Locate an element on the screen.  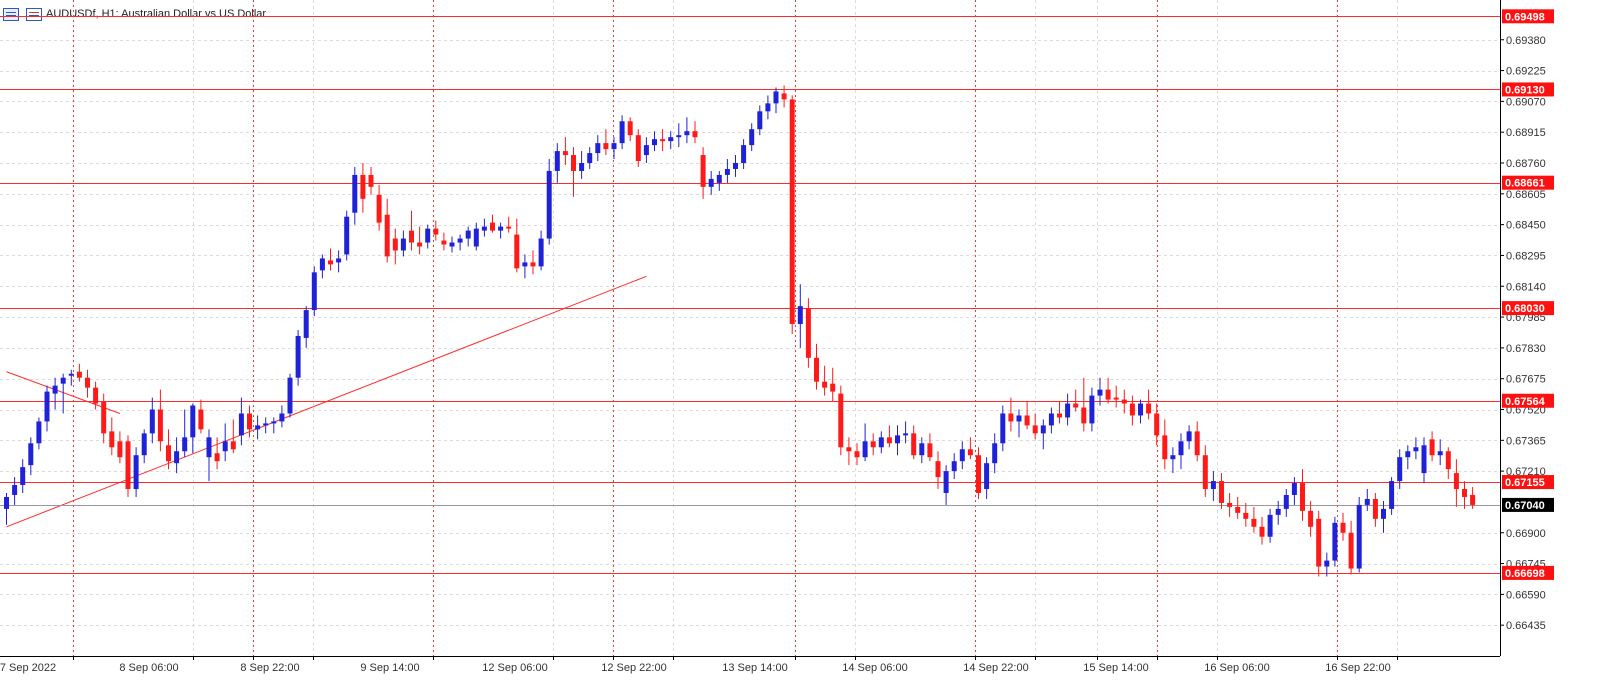
x-tick-label: 14 Sep 06:00 is located at coordinates (874, 668).